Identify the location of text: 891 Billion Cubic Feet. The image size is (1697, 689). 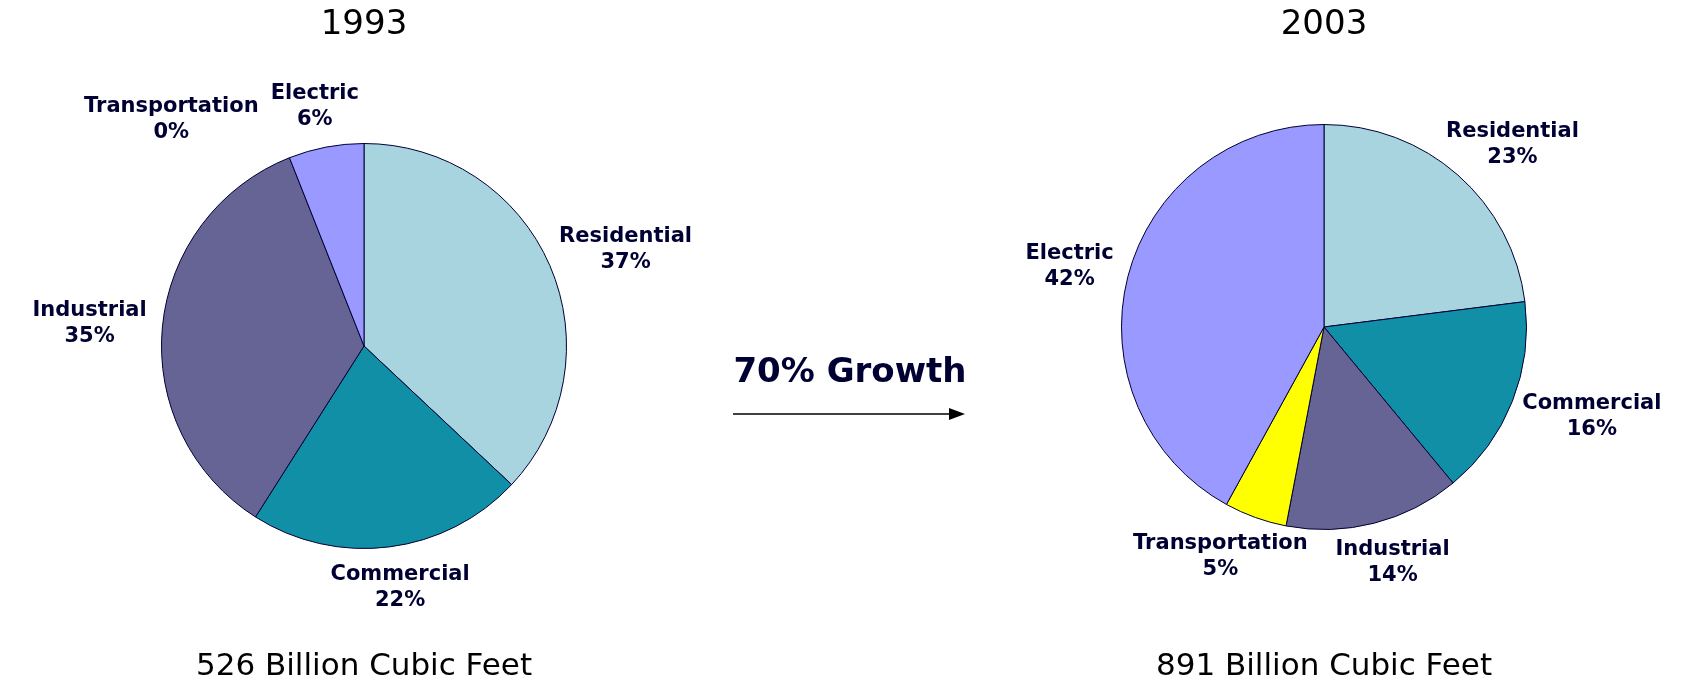
(1324, 664).